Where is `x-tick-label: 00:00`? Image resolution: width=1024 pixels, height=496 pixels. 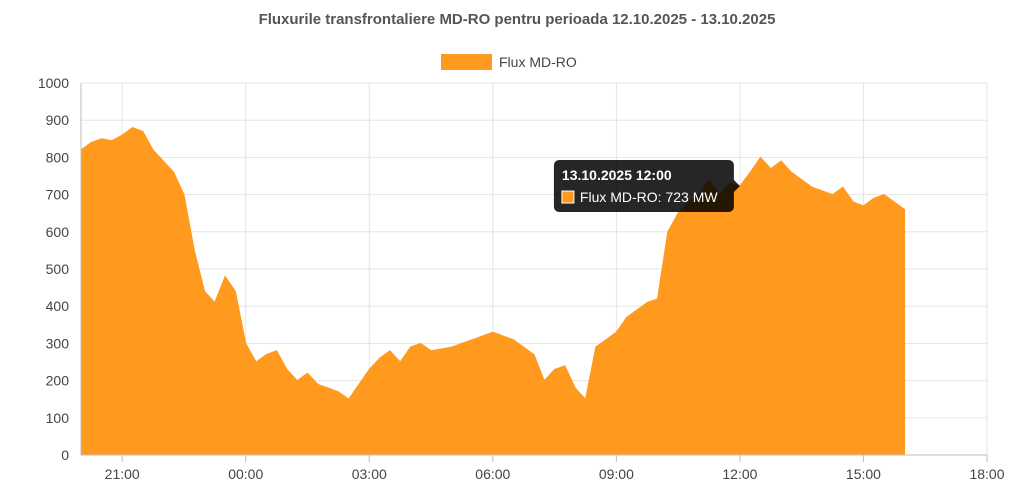 x-tick-label: 00:00 is located at coordinates (245, 474).